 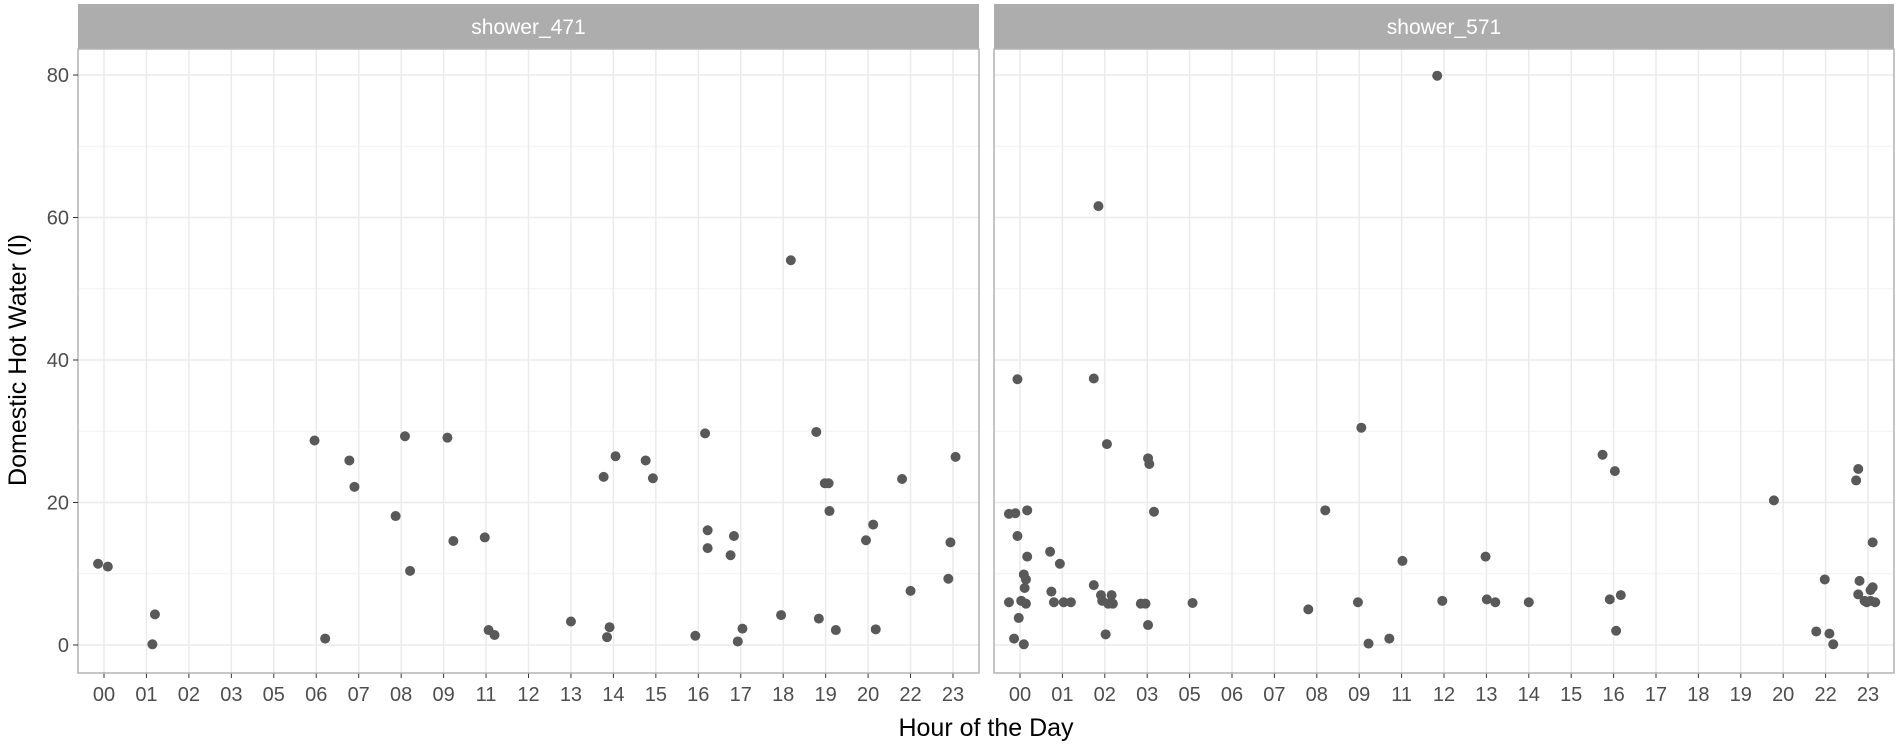 I want to click on y-tick-label: 60, so click(x=58, y=219).